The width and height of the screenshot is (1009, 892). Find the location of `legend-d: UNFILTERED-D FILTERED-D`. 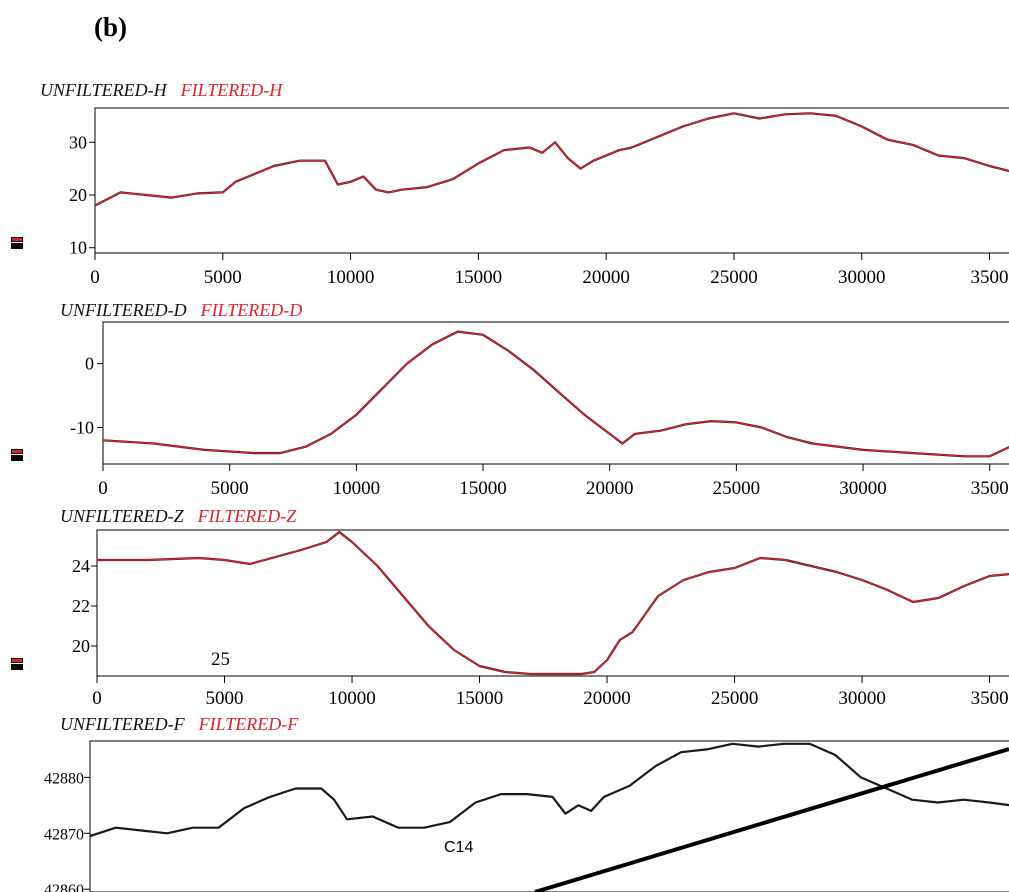

legend-d: UNFILTERED-D FILTERED-D is located at coordinates (181, 310).